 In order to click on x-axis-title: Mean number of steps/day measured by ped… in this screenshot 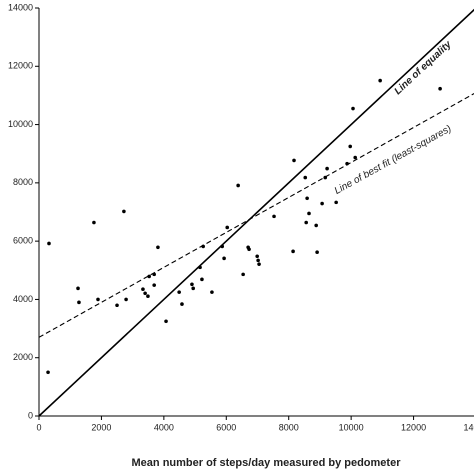, I will do `click(267, 463)`.